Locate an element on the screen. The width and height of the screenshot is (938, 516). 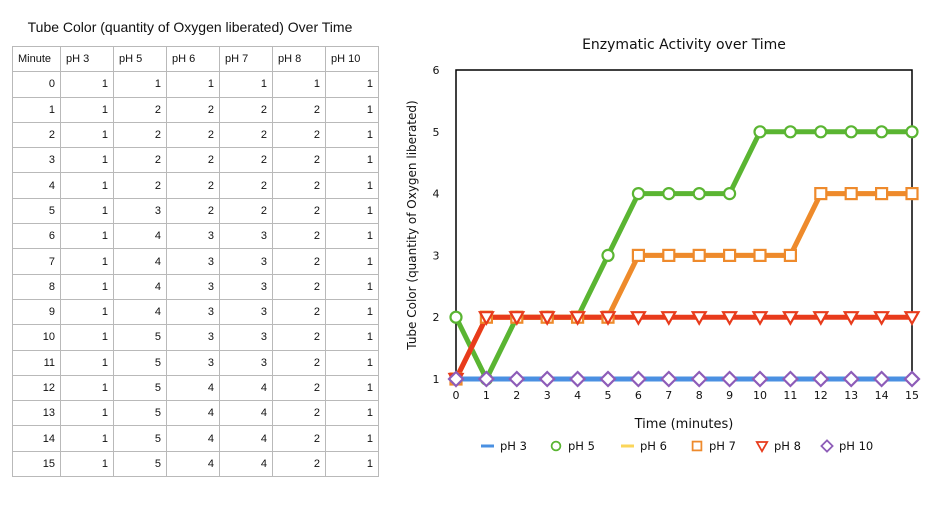
legend-swatch-ph8 is located at coordinates (762, 447).